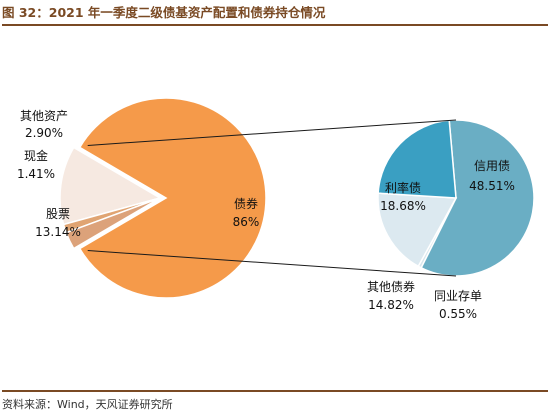 Image resolution: width=550 pixels, height=418 pixels. I want to click on label-cash-value: 1.41%, so click(36, 174).